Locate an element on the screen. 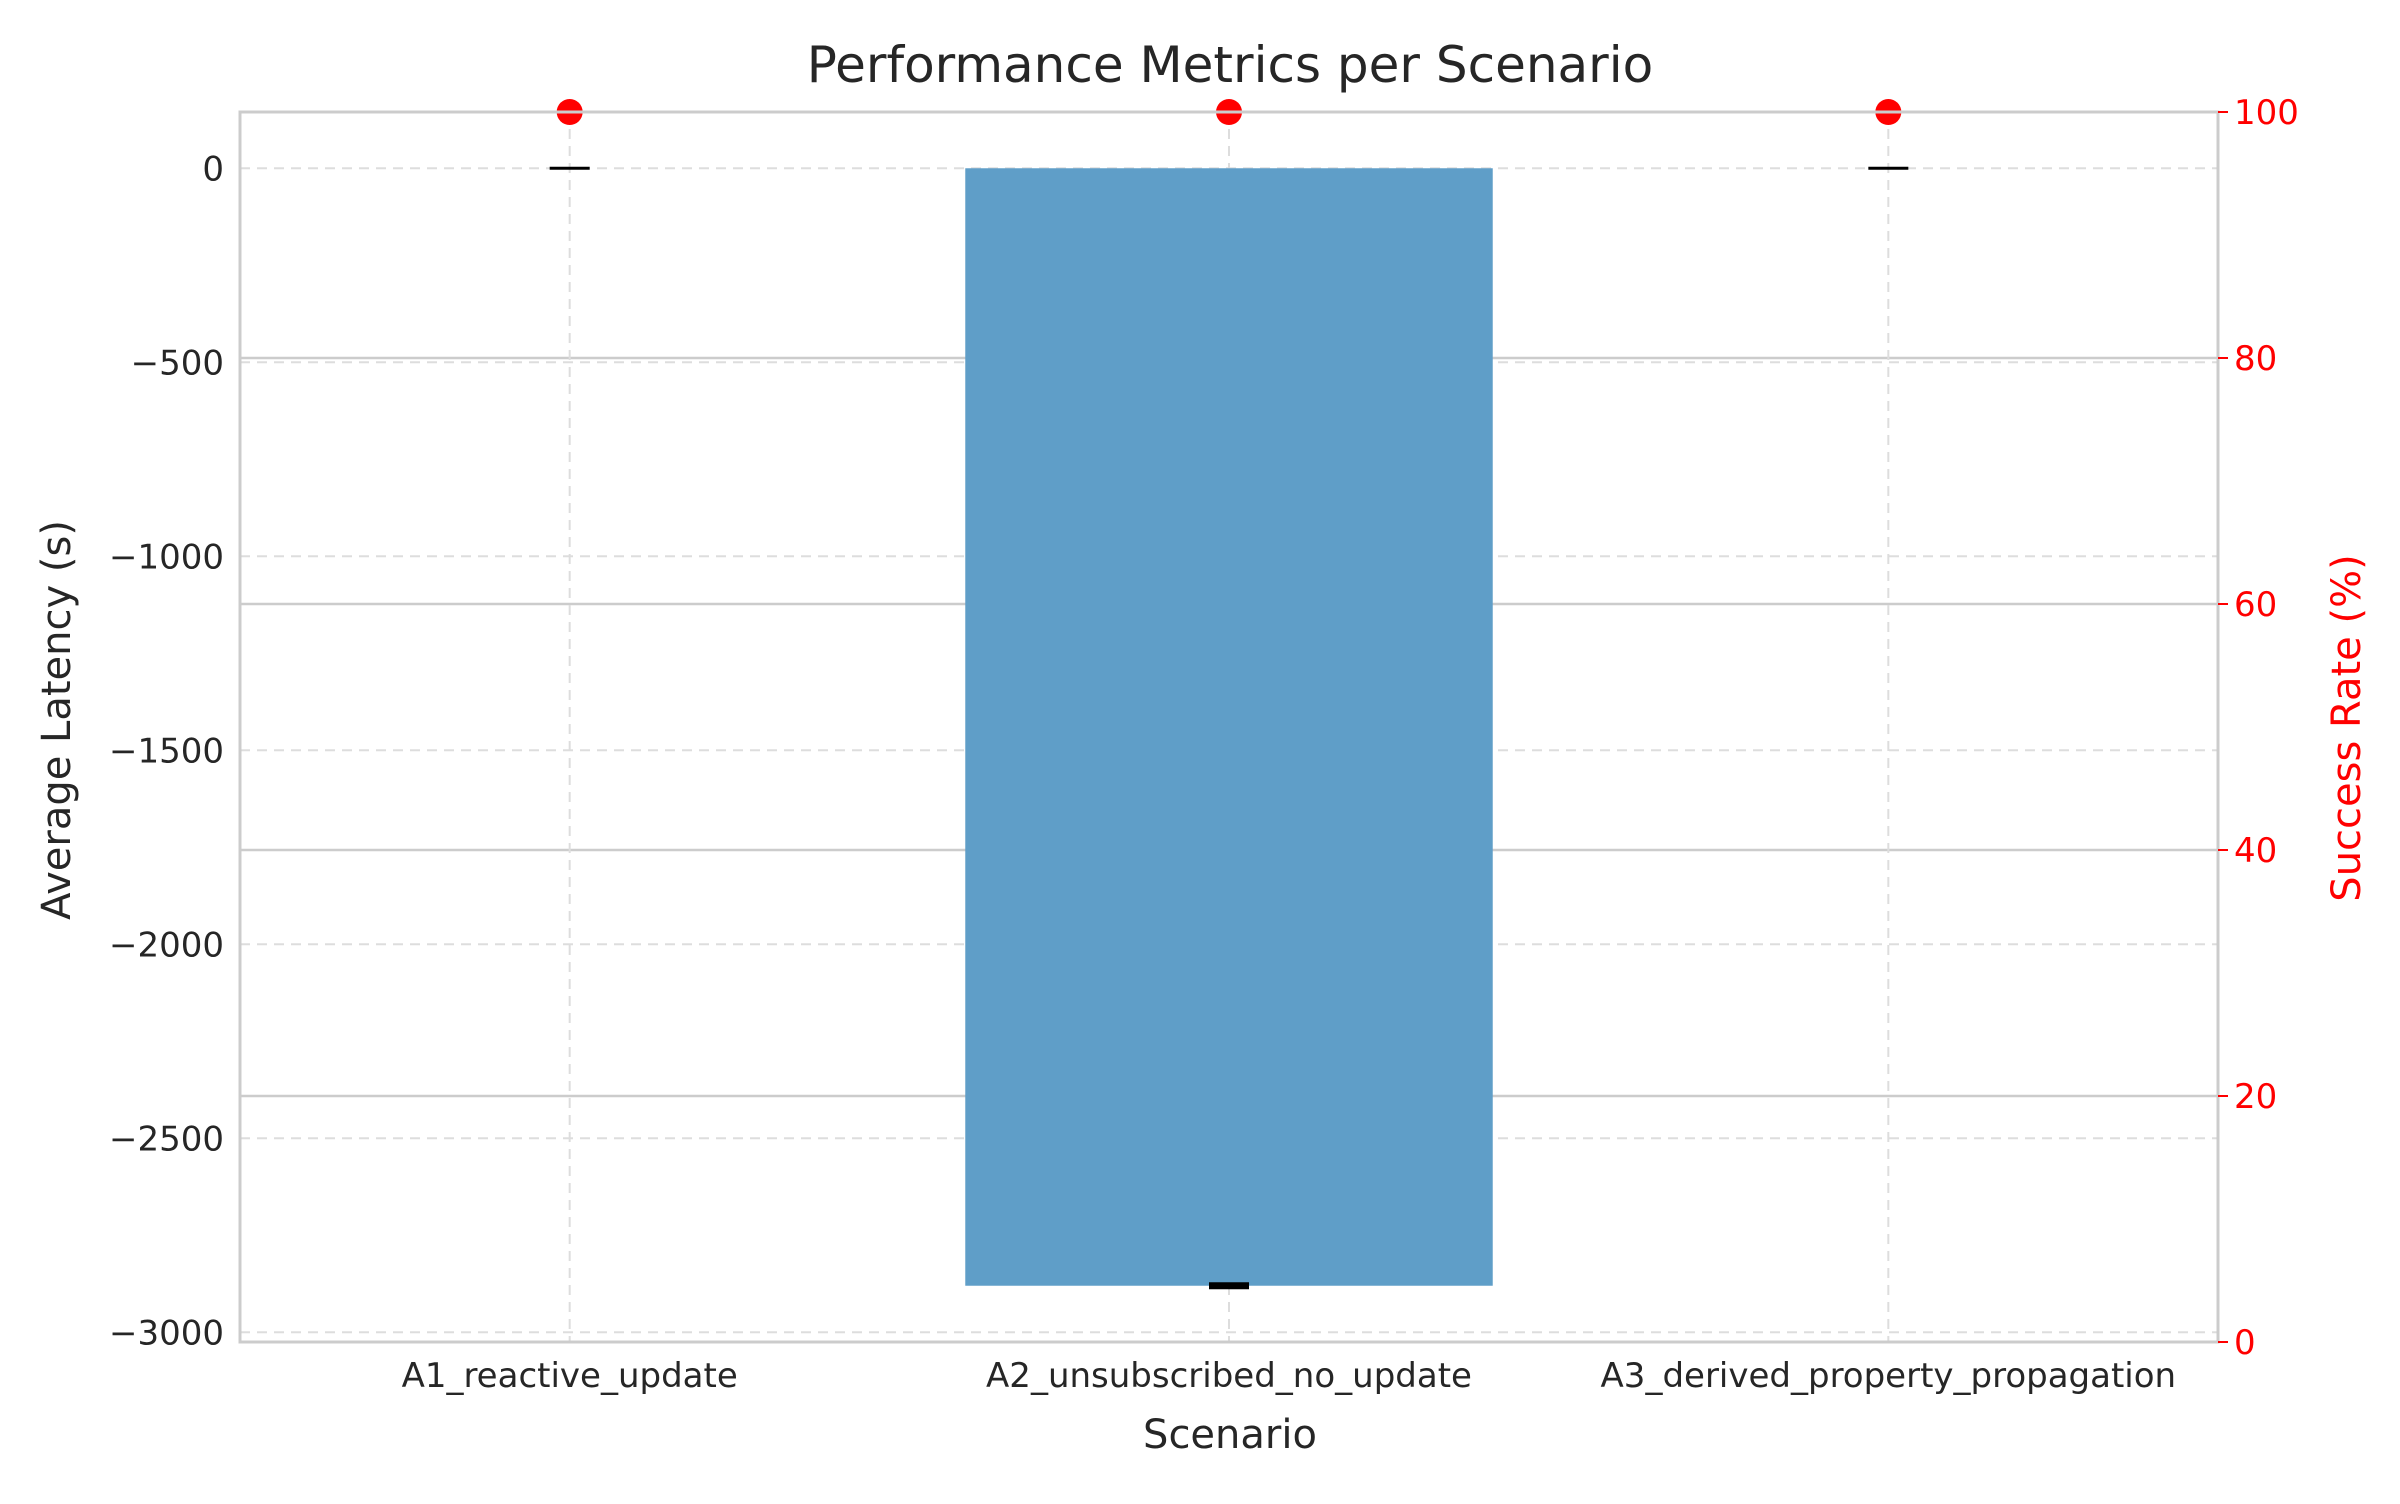  y-tick-label: −1500 is located at coordinates (166, 751).